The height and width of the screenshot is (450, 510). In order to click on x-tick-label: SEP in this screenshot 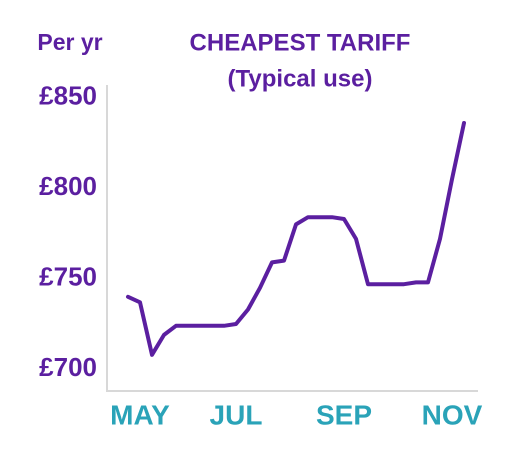, I will do `click(344, 414)`.